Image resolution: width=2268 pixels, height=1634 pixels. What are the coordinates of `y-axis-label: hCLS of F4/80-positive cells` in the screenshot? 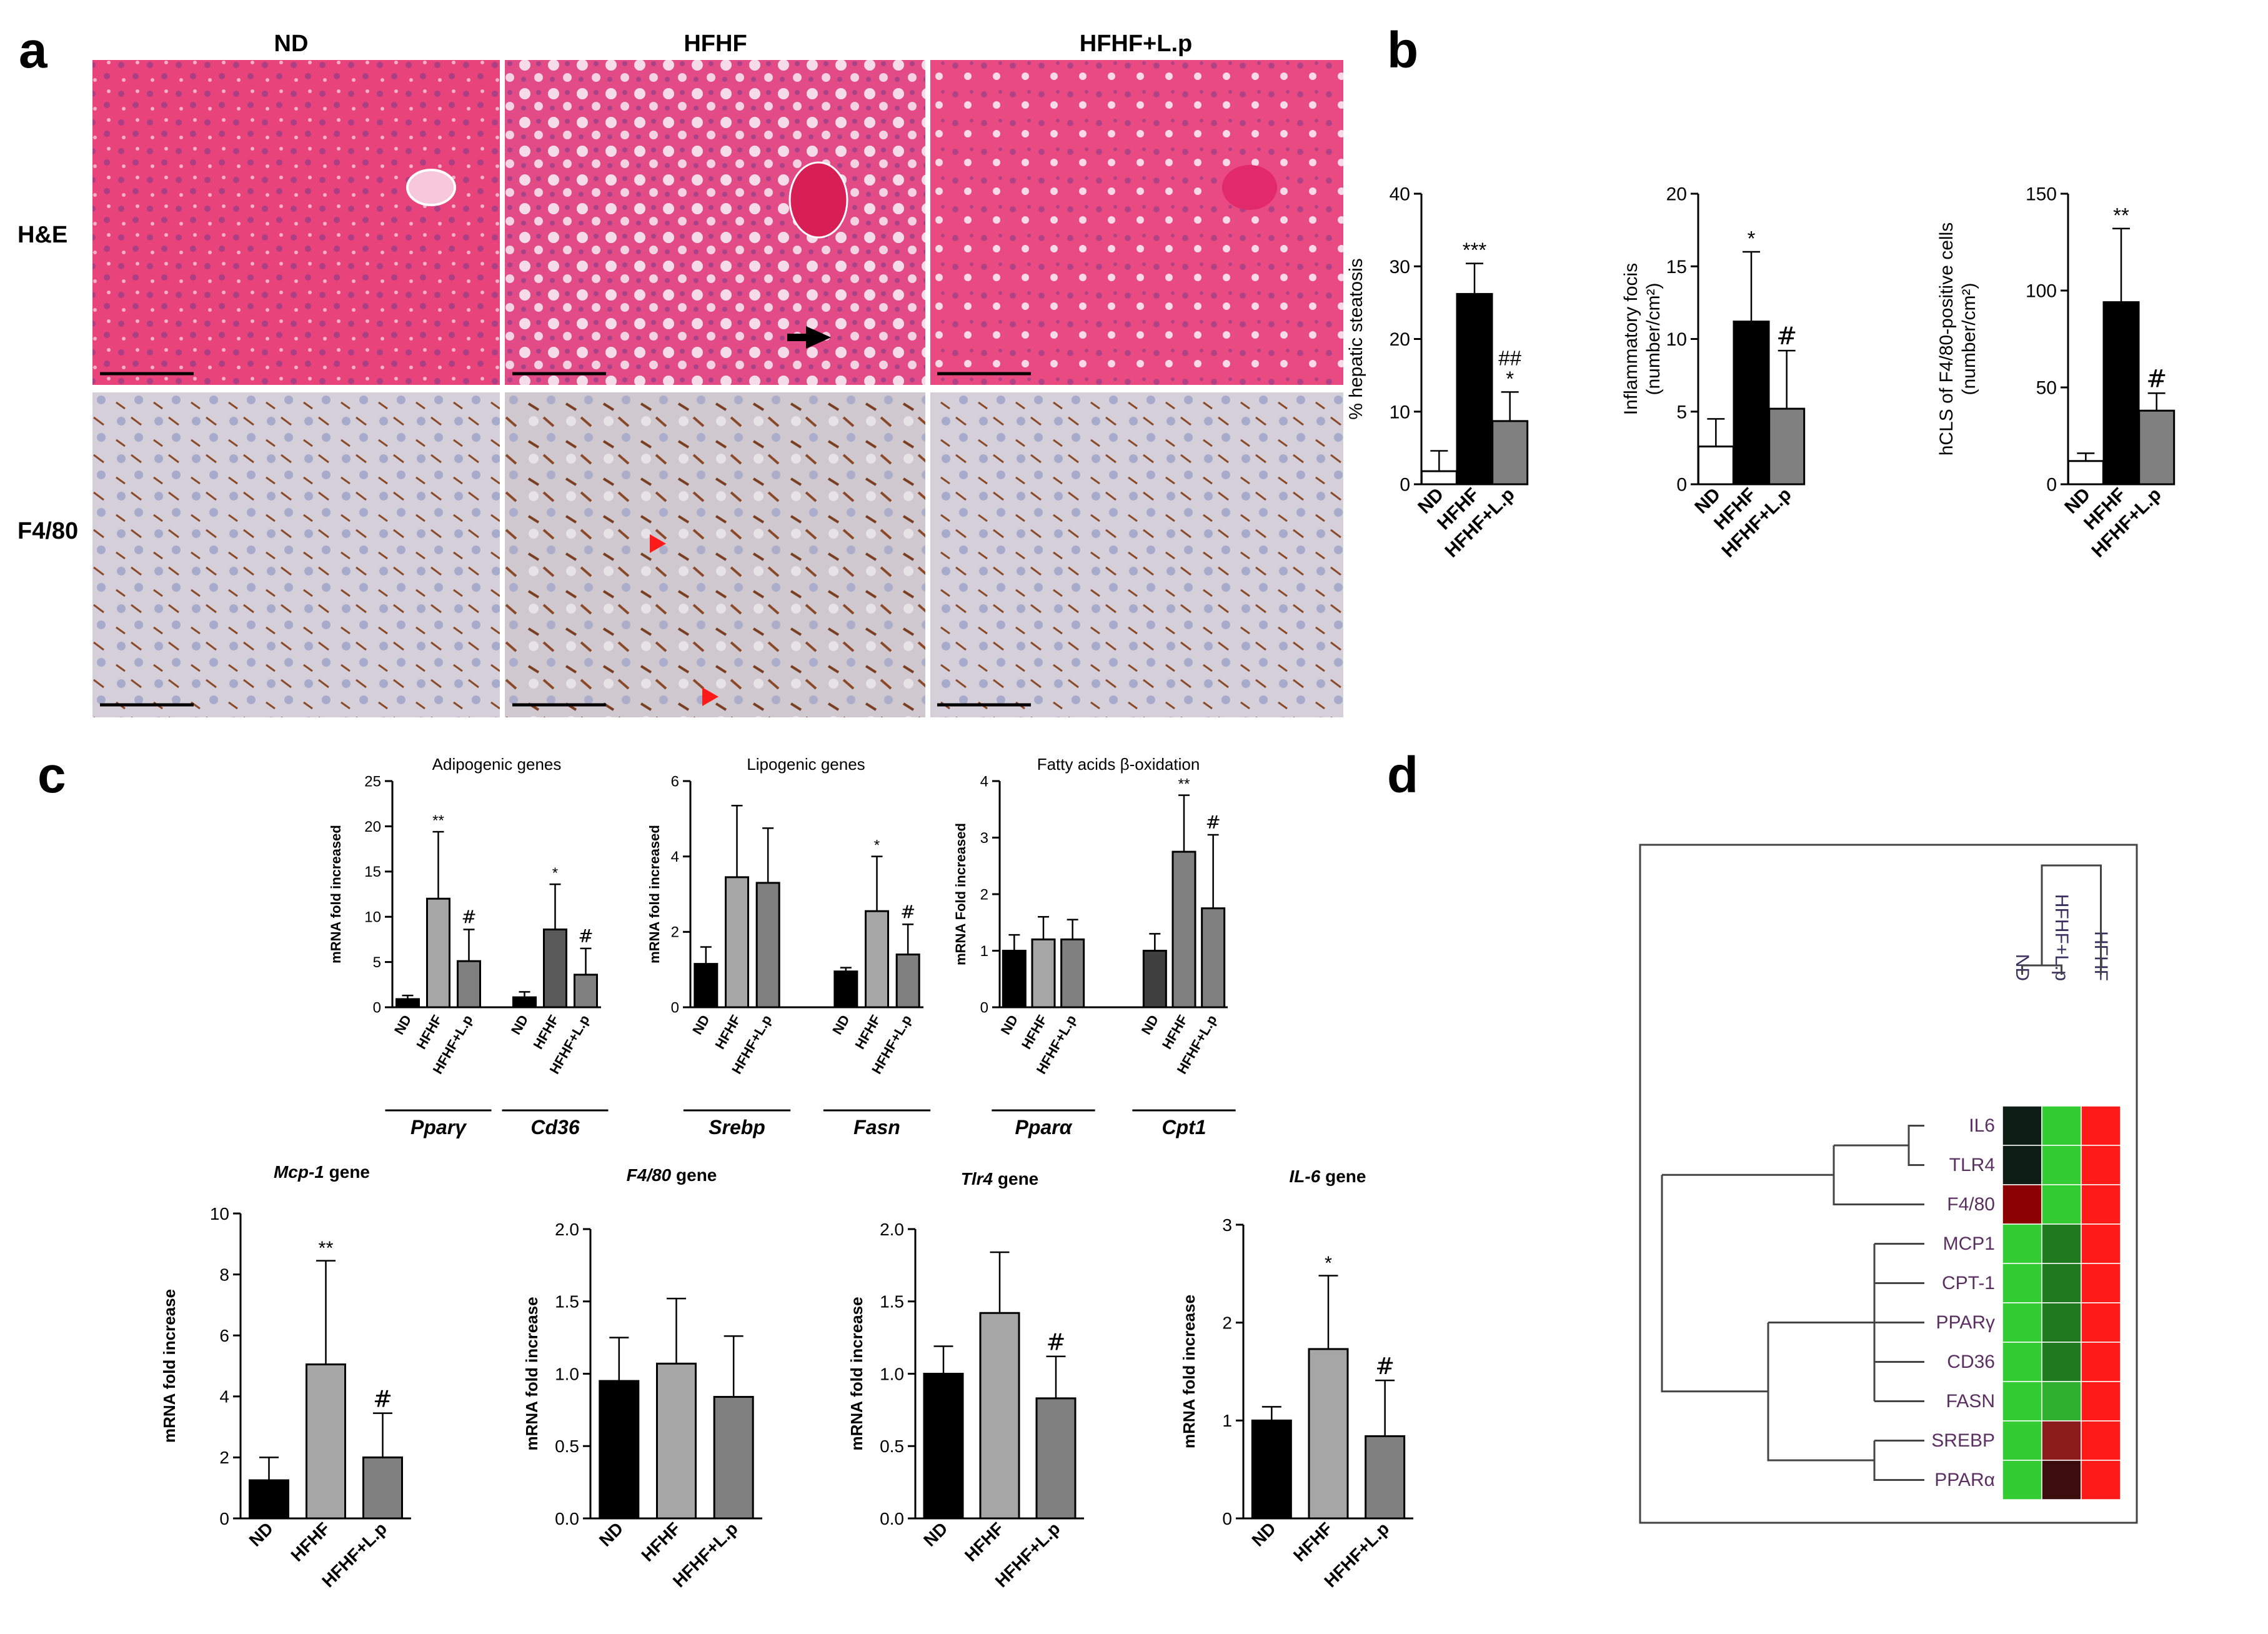 It's located at (1946, 339).